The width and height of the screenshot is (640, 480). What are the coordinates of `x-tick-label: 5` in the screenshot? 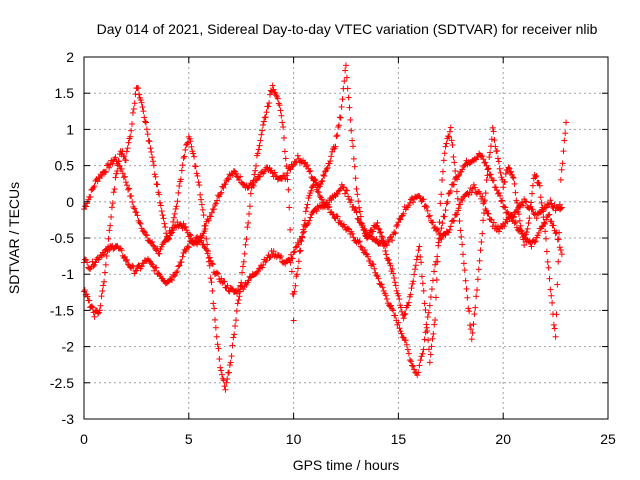 It's located at (189, 439).